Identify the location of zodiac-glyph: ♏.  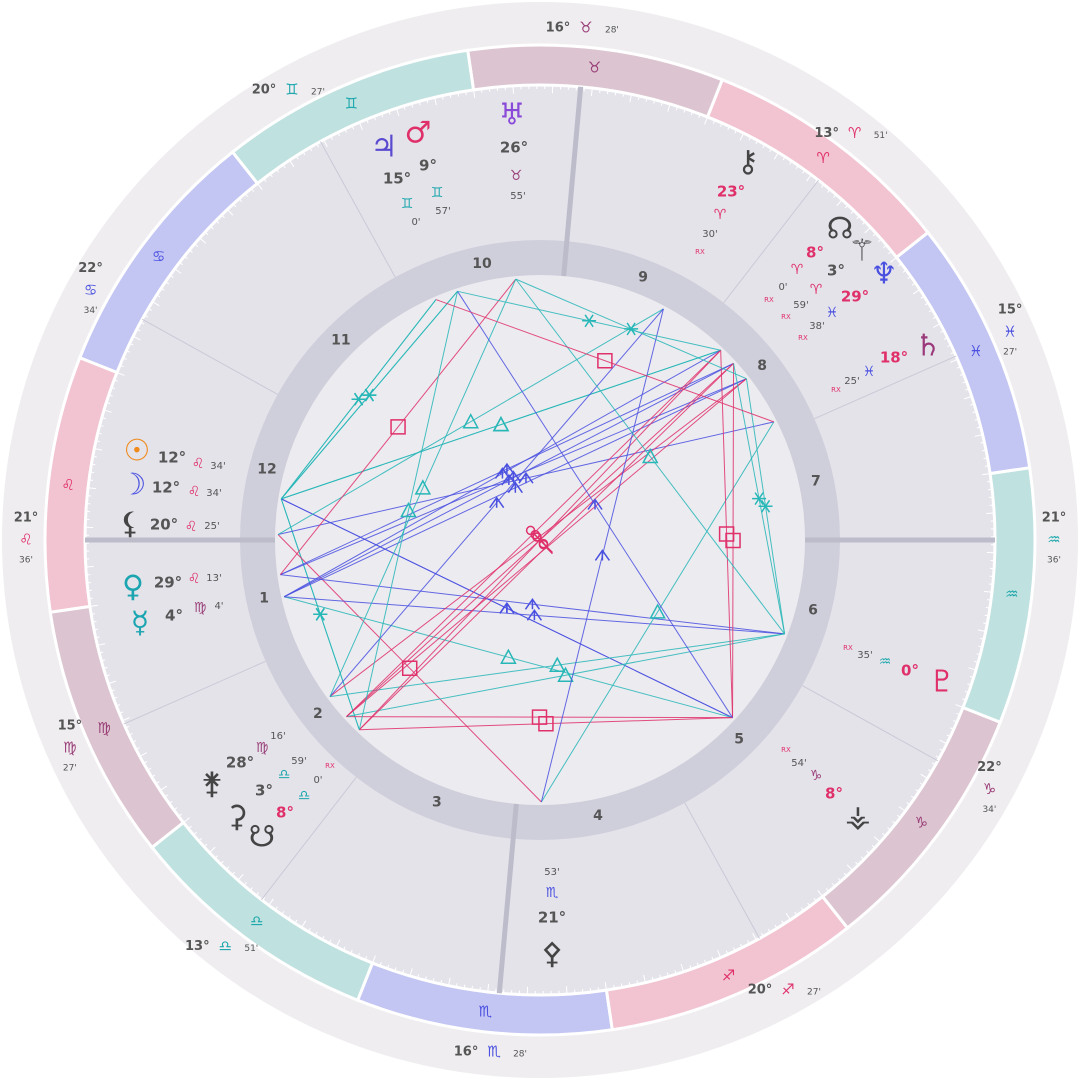
(486, 1011).